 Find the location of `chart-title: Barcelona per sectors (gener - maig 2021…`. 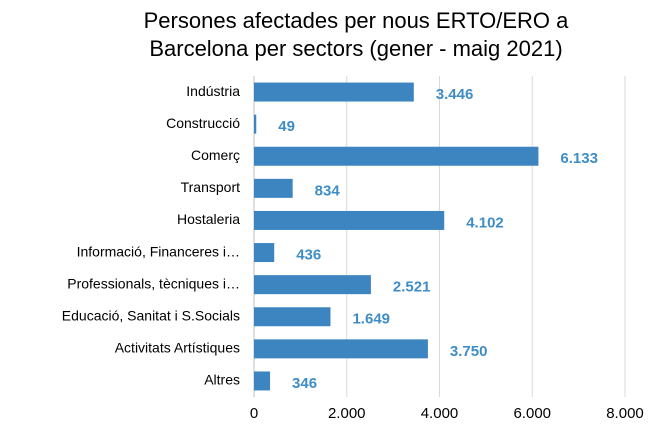

chart-title: Barcelona per sectors (gener - maig 2021… is located at coordinates (355, 48).